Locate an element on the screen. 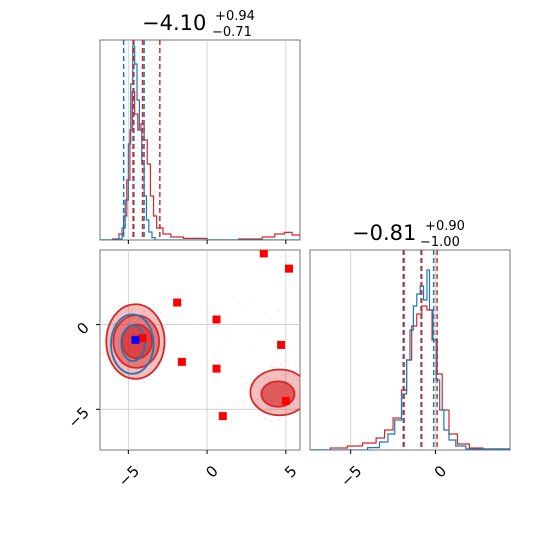  y-tick-label: 0 is located at coordinates (82, 328).